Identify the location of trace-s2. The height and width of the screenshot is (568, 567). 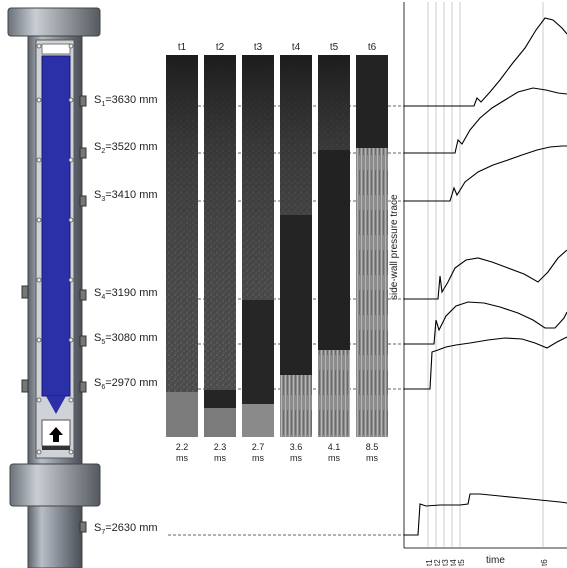
(485, 120).